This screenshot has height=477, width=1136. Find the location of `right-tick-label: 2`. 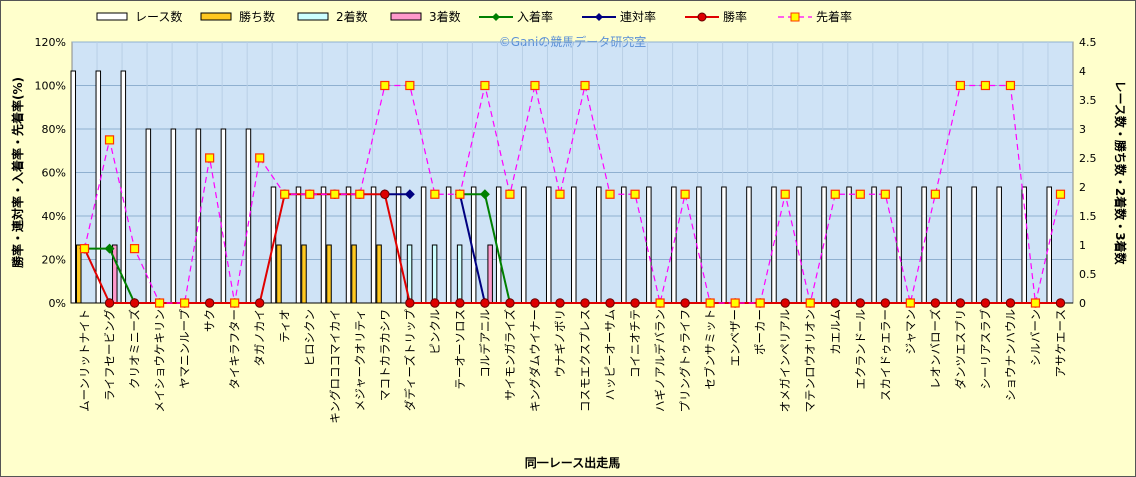

right-tick-label: 2 is located at coordinates (1082, 187).